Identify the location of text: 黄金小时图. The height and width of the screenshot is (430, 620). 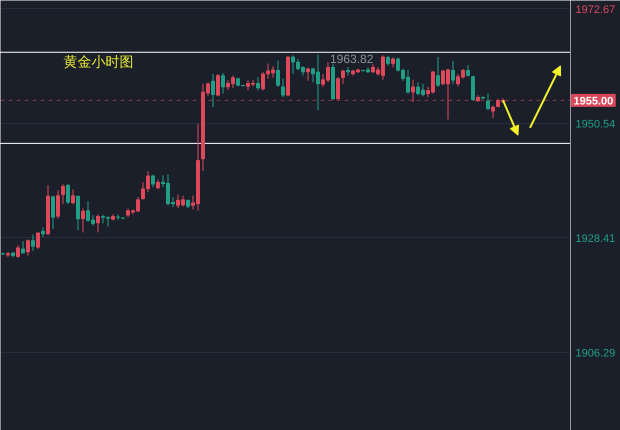
(99, 62).